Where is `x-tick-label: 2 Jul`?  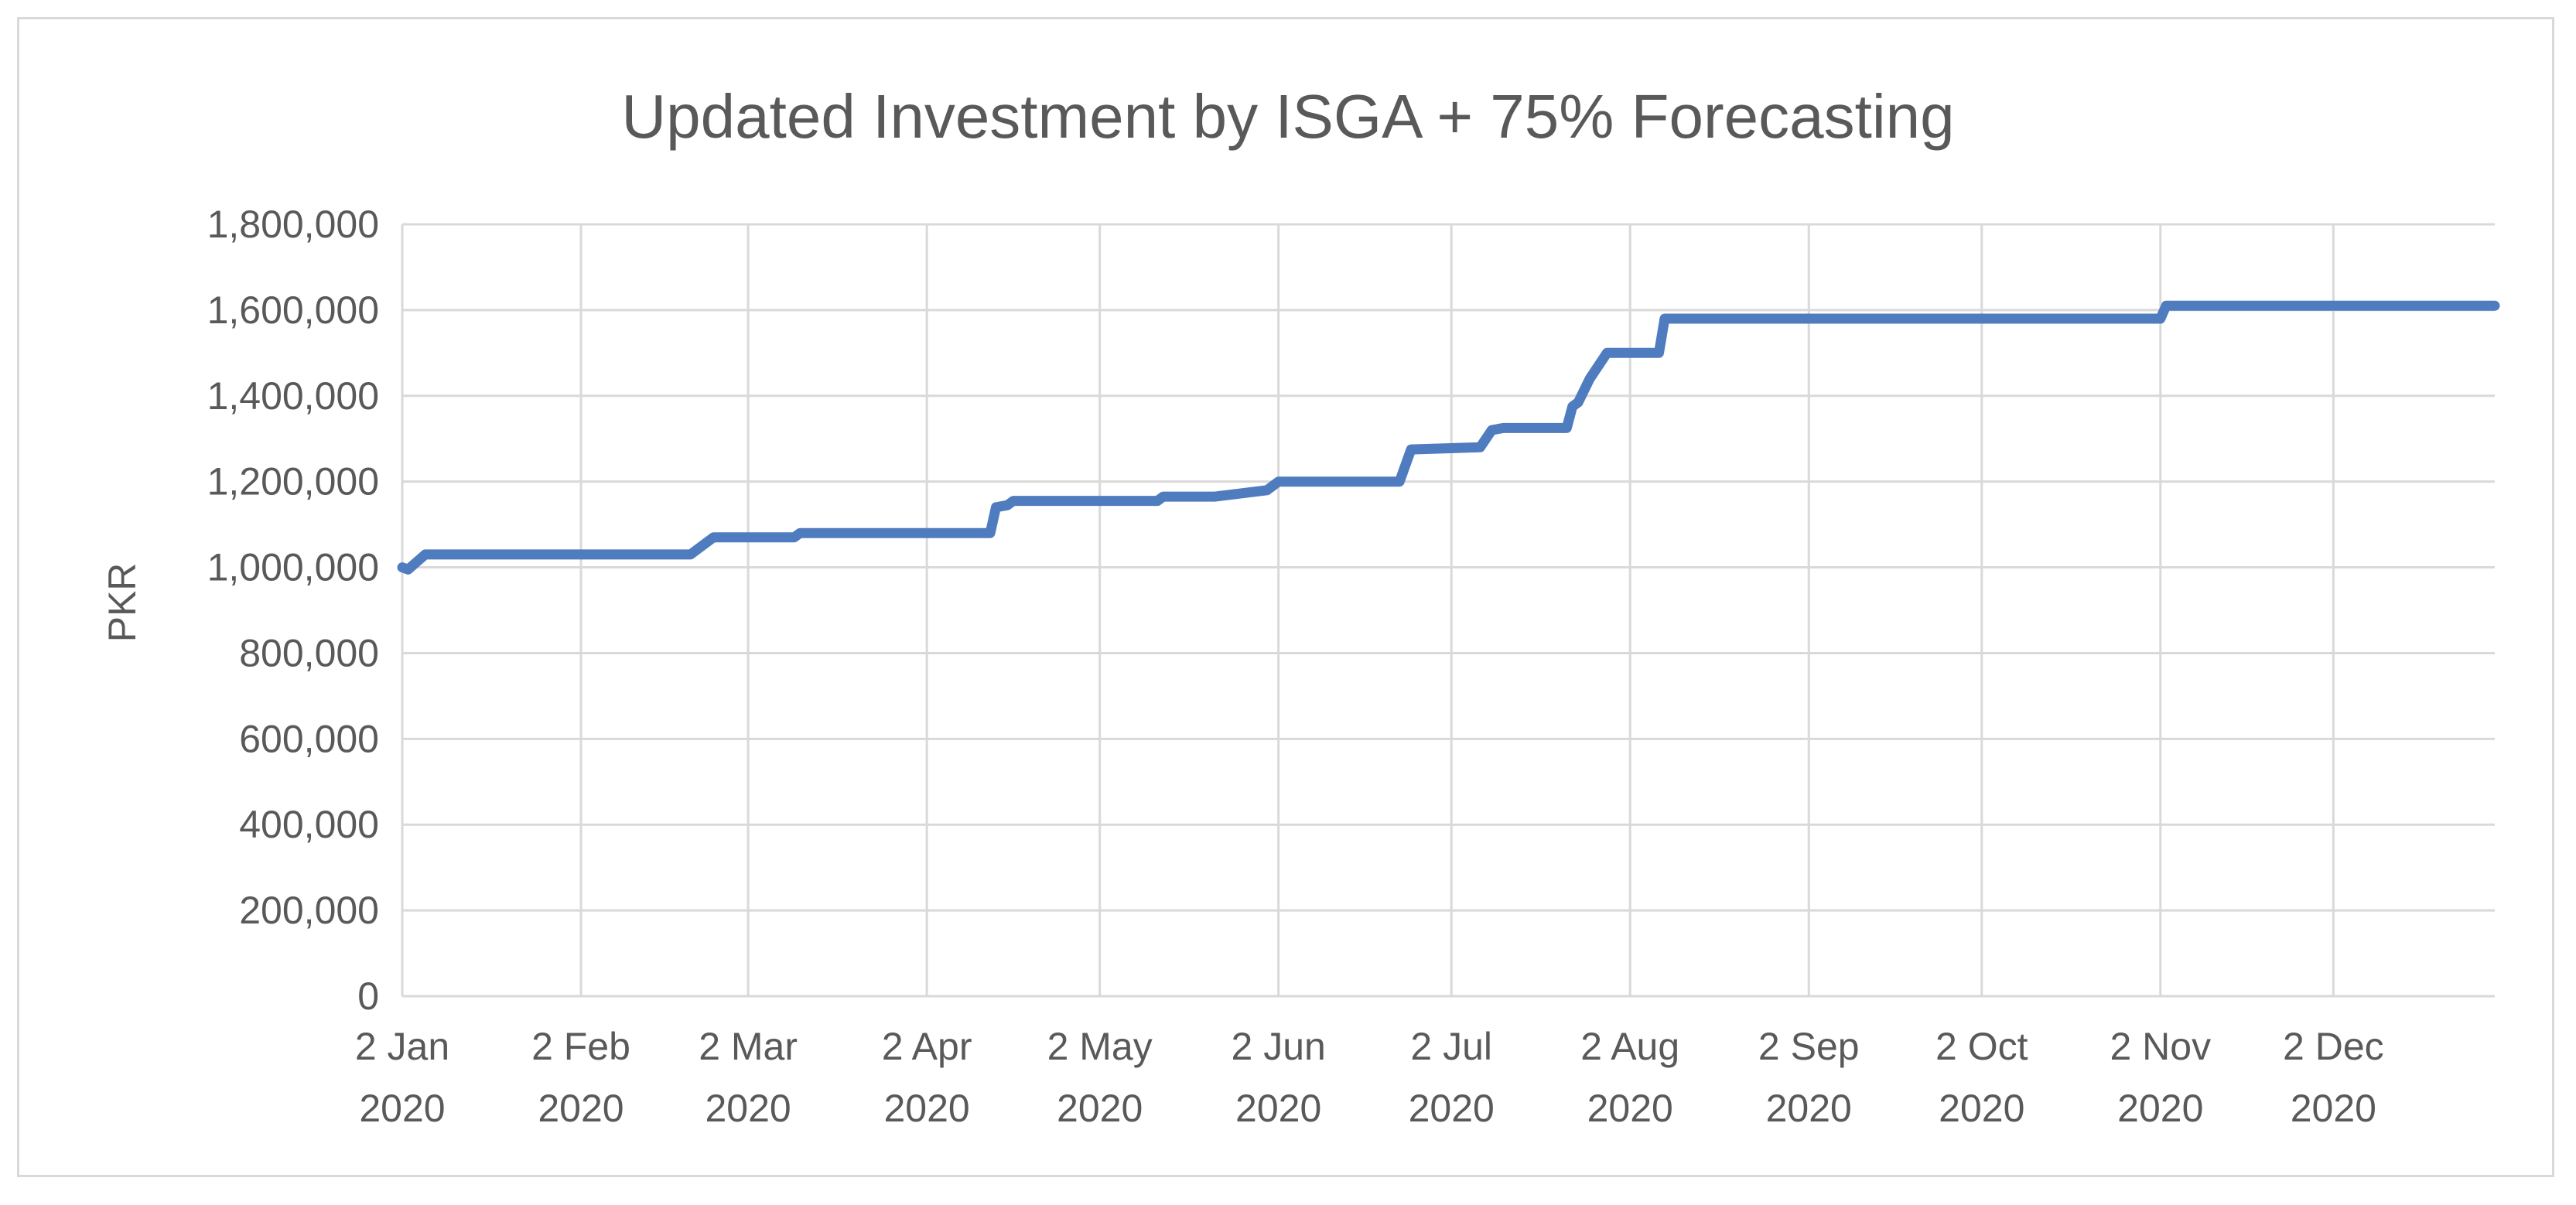
x-tick-label: 2 Jul is located at coordinates (1451, 1046).